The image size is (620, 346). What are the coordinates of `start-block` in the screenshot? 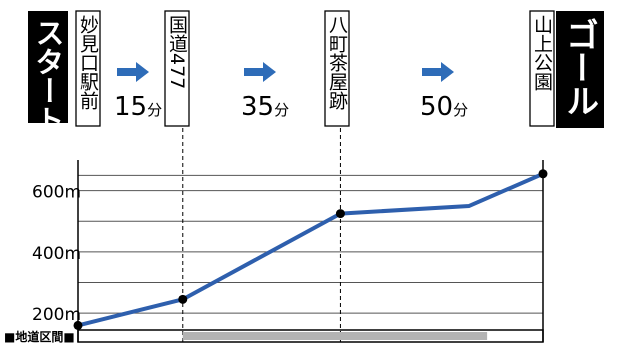 It's located at (48, 67).